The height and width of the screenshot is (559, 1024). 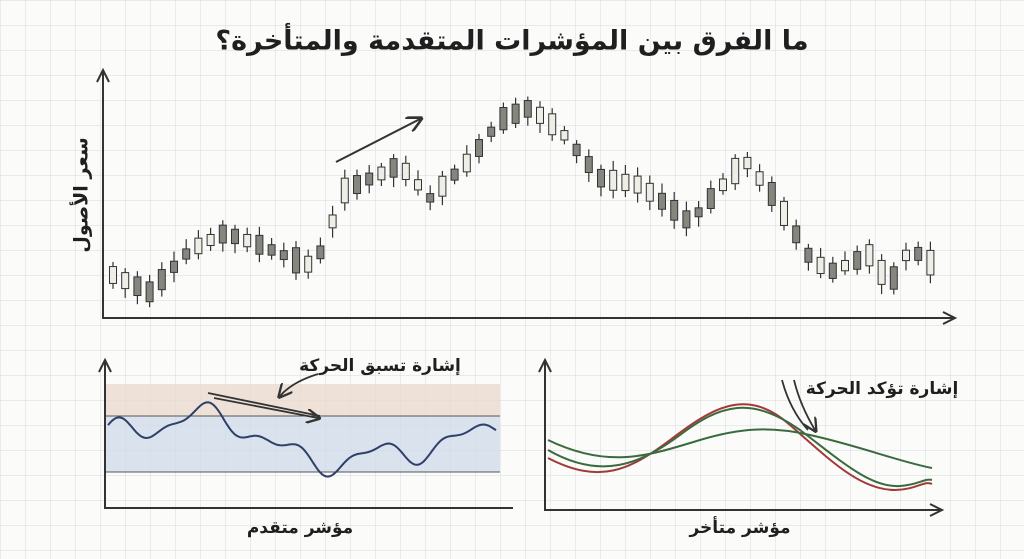 I want to click on leading-panel: إشارة تسبق الحركة مؤشر متقدم, so click(x=305, y=447).